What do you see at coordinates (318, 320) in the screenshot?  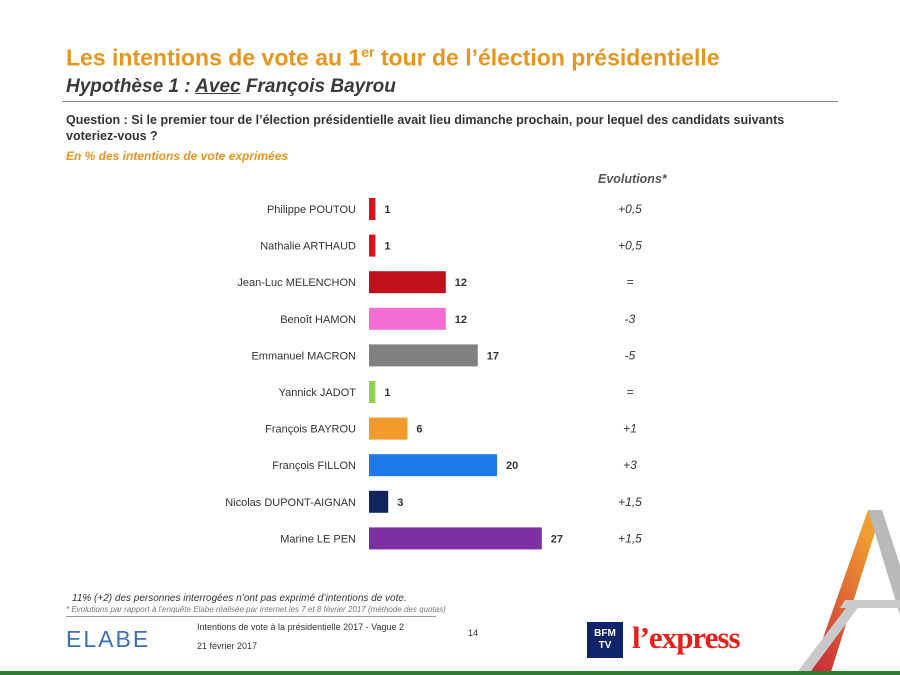 I see `category-label: Benoît HAMON` at bounding box center [318, 320].